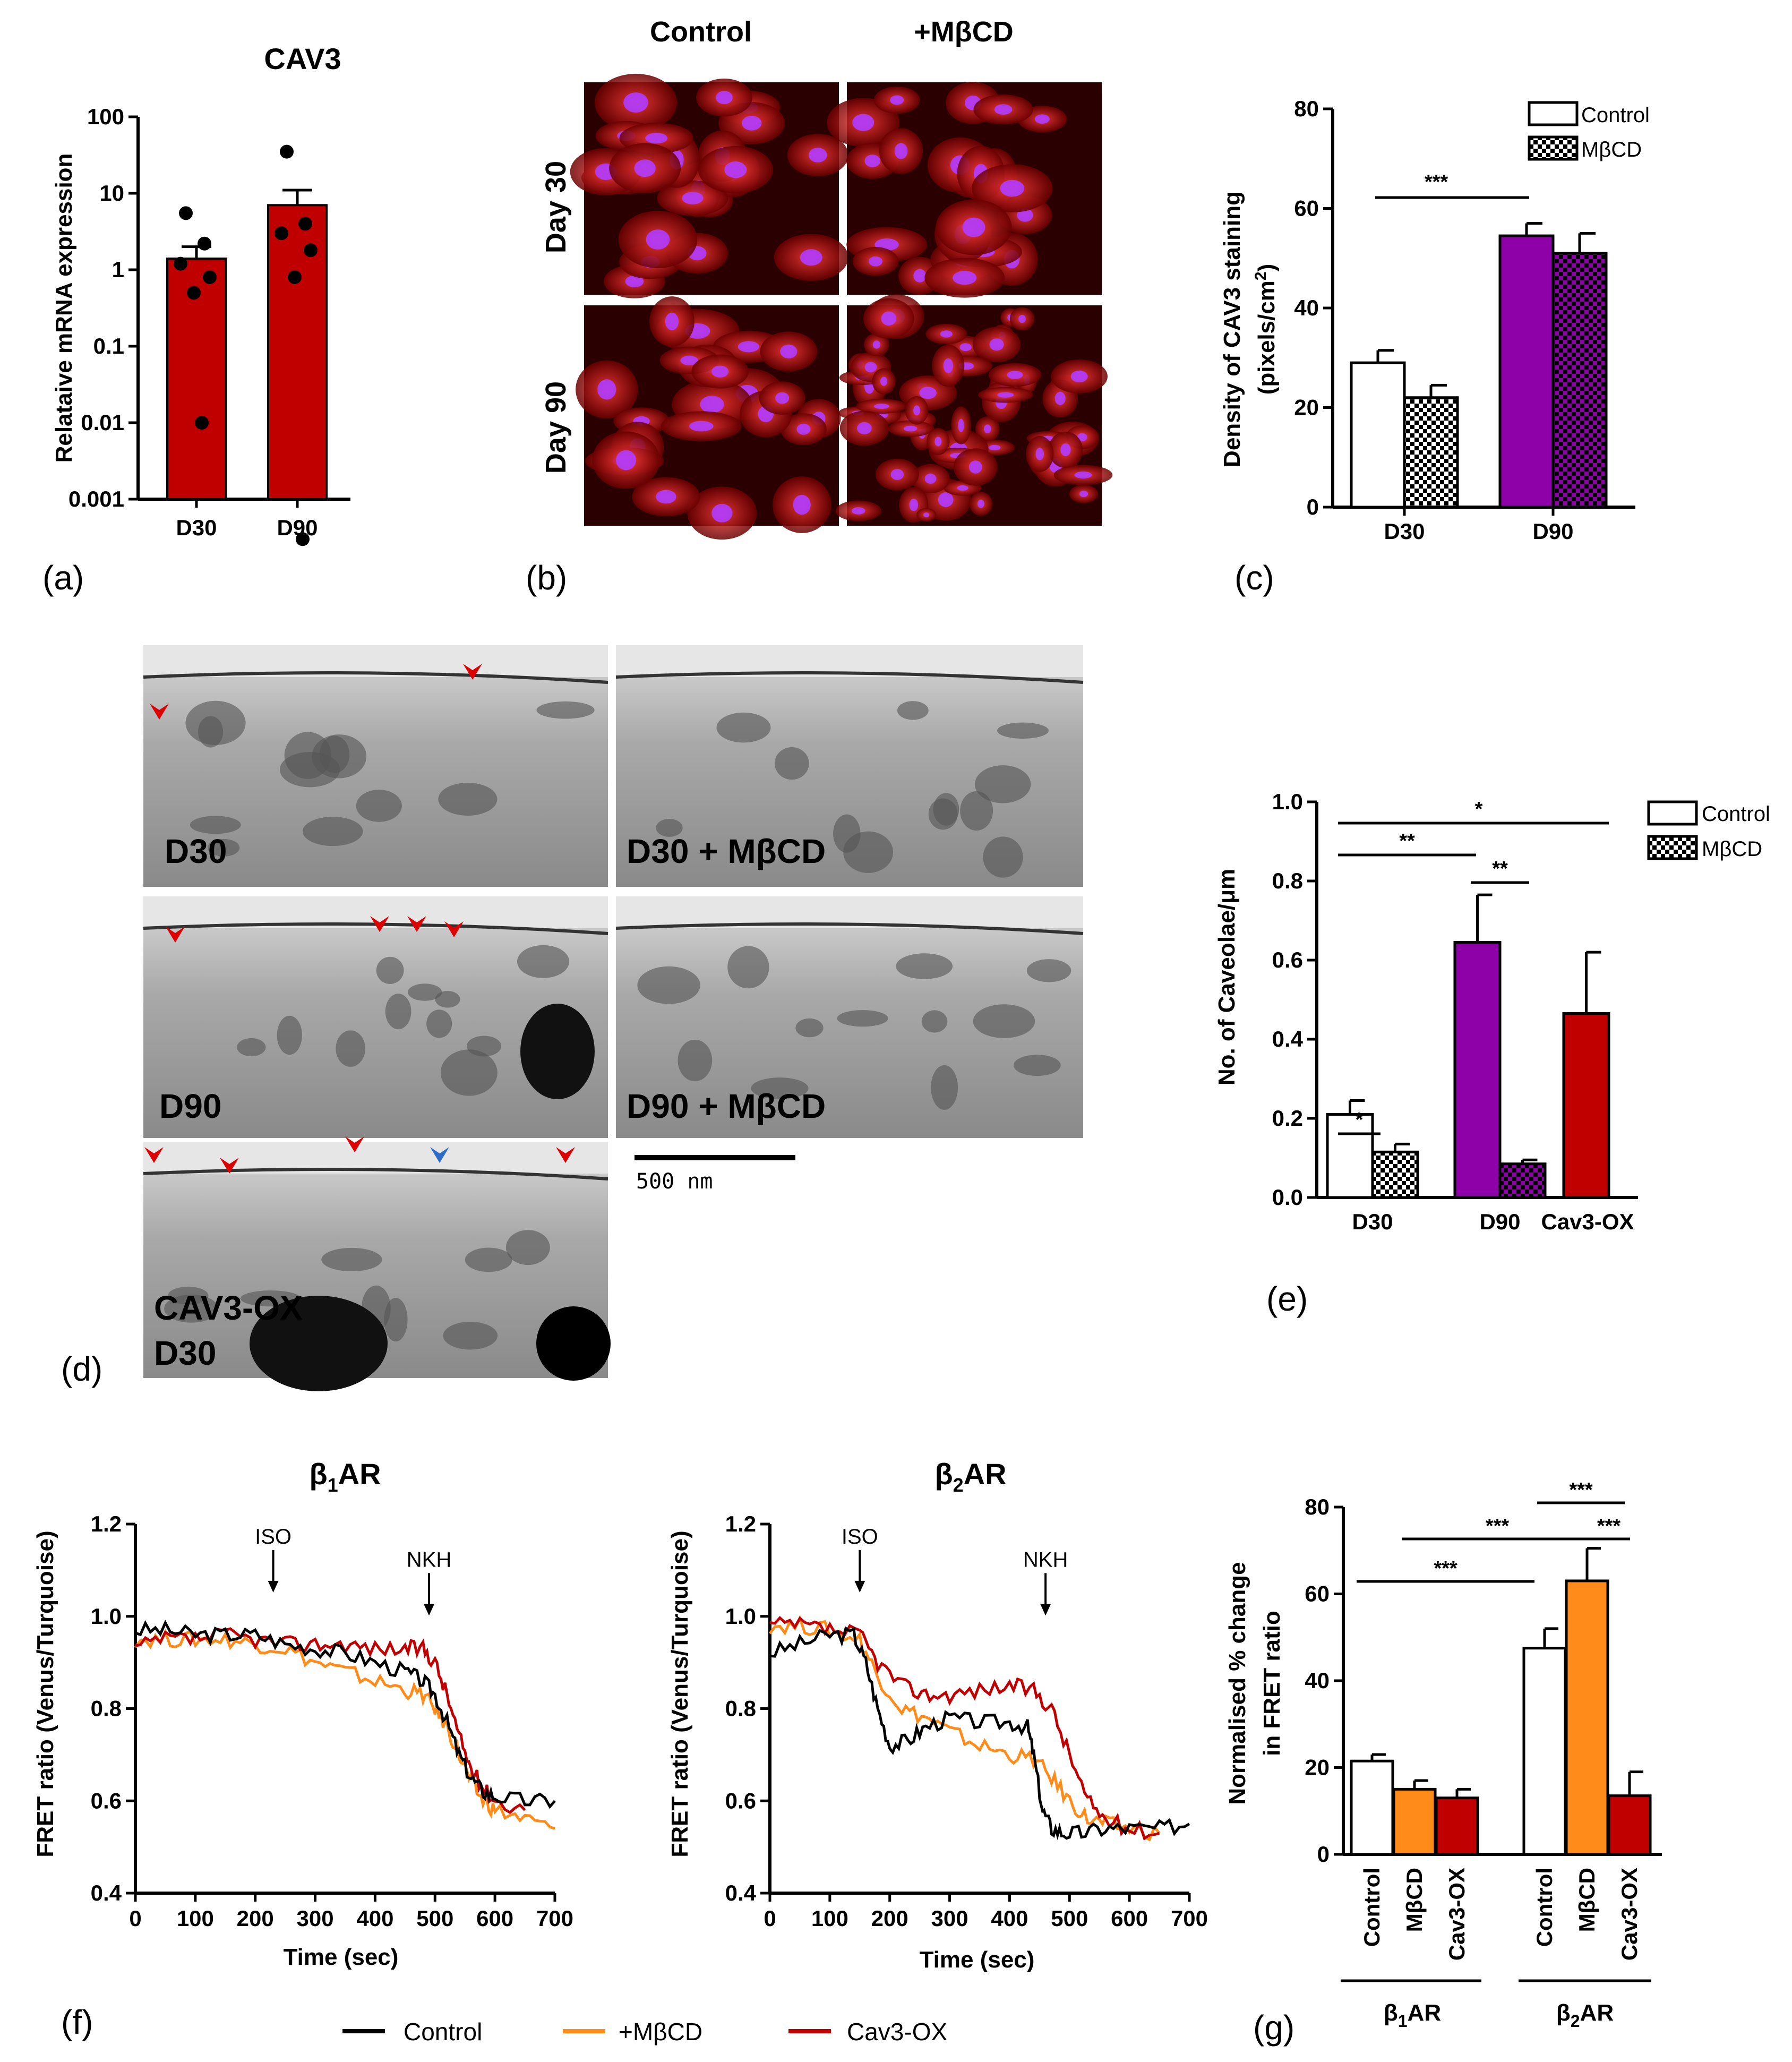  Describe the element at coordinates (1616, 115) in the screenshot. I see `legend-label-control: Control` at that location.